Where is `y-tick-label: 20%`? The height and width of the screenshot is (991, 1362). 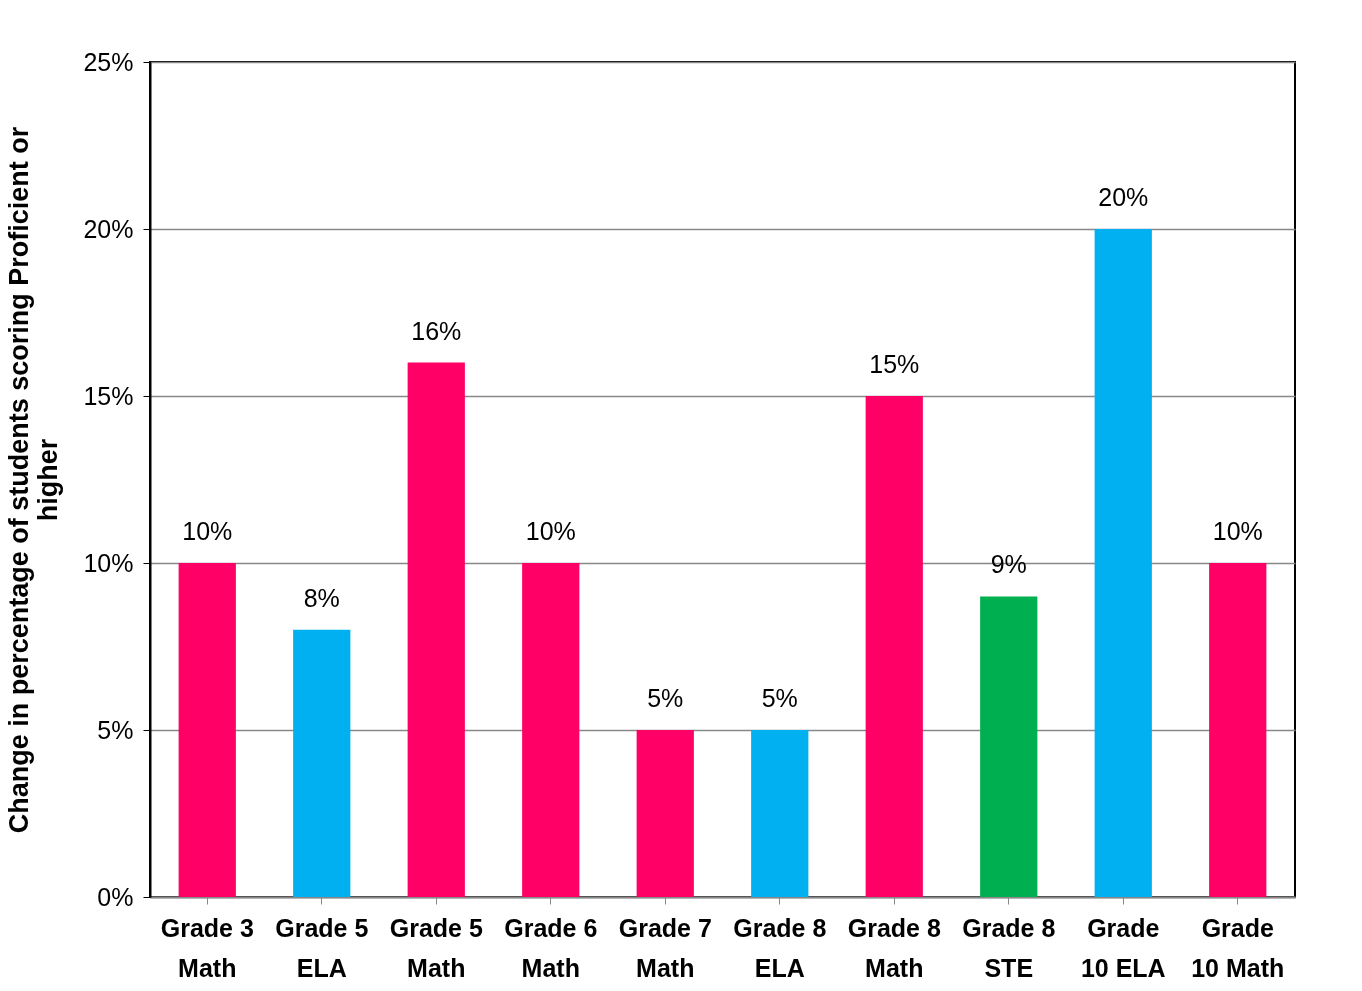 y-tick-label: 20% is located at coordinates (108, 228).